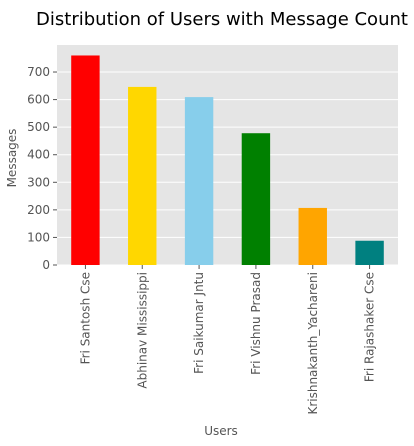 This screenshot has width=414, height=446. What do you see at coordinates (38, 127) in the screenshot?
I see `y-tick-label: 500` at bounding box center [38, 127].